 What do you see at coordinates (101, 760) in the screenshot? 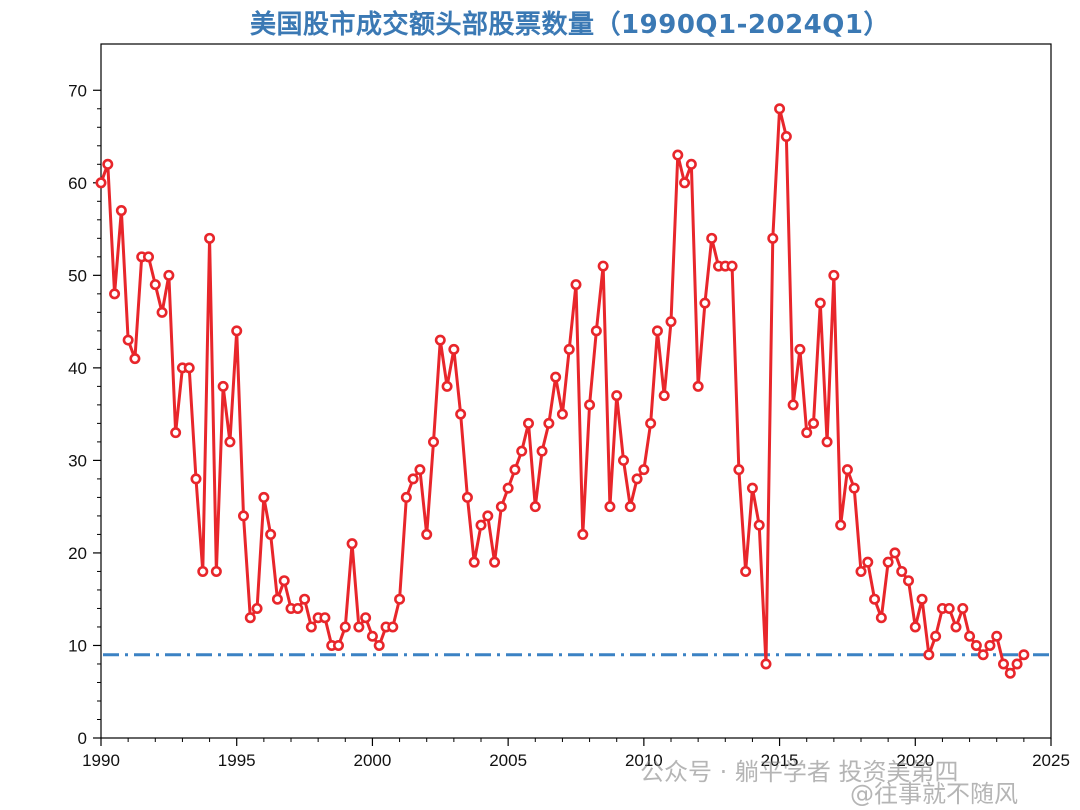
I see `x-tick-label: 1990` at bounding box center [101, 760].